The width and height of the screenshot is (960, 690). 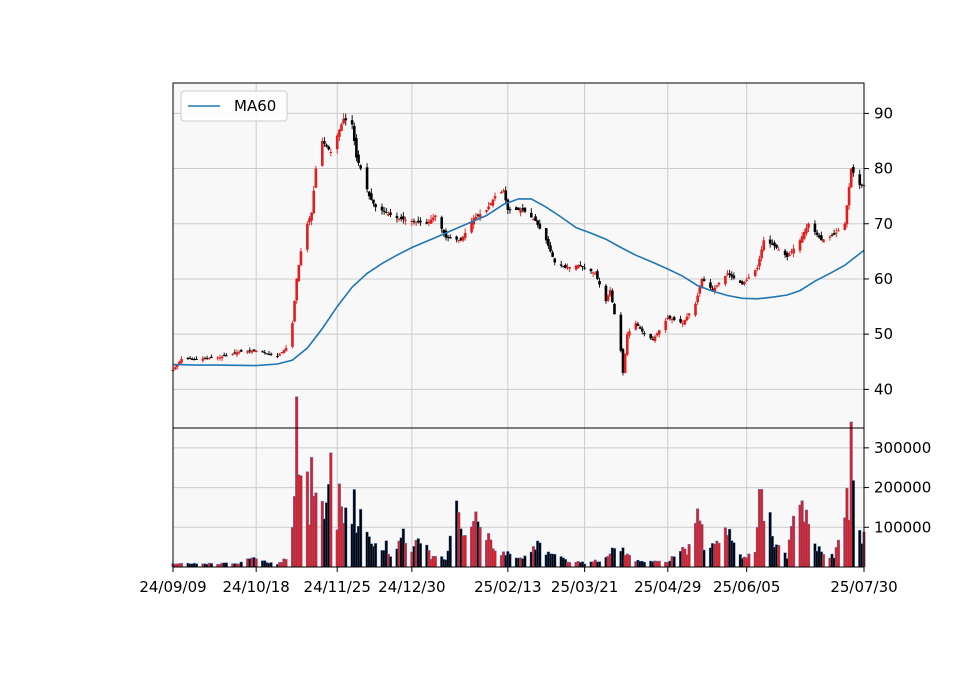 I want to click on x-tick-label: 25/03/21, so click(x=584, y=587).